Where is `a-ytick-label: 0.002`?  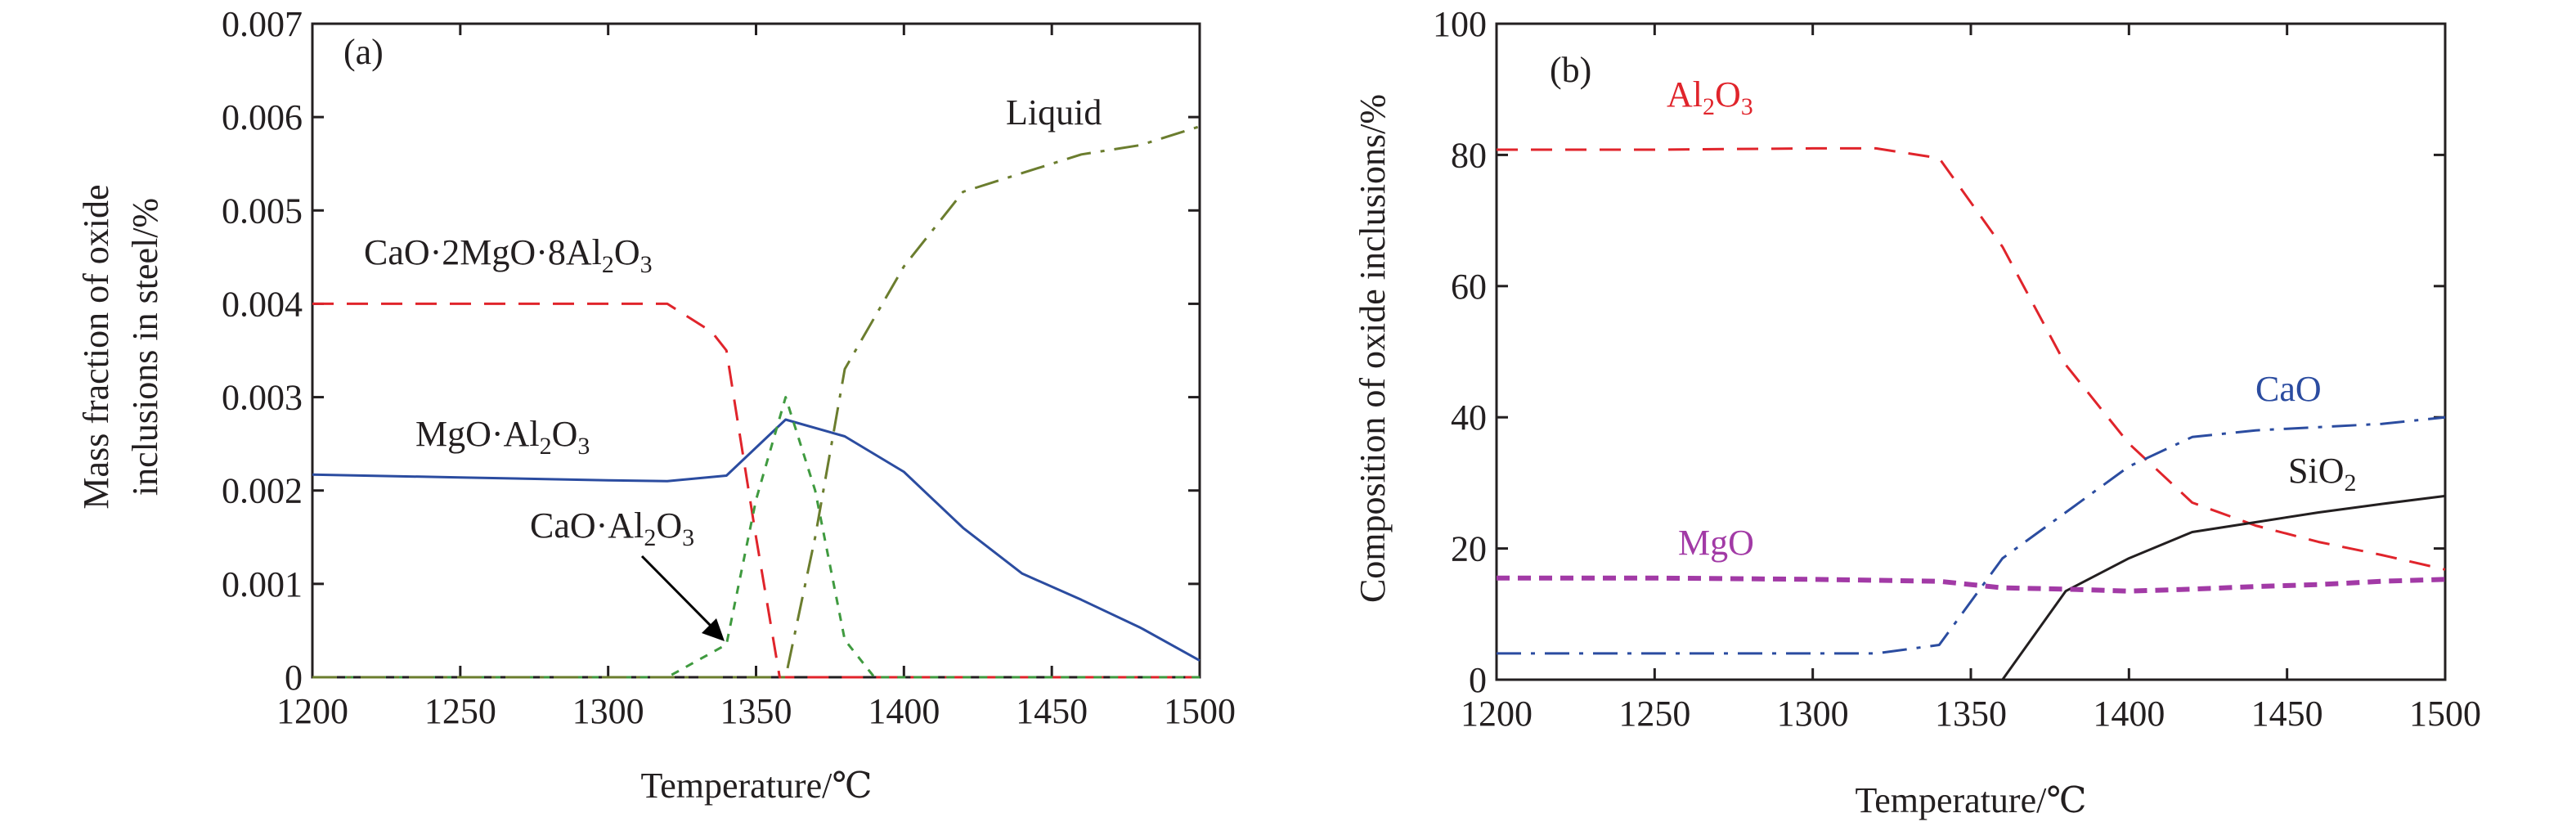
a-ytick-label: 0.002 is located at coordinates (262, 491).